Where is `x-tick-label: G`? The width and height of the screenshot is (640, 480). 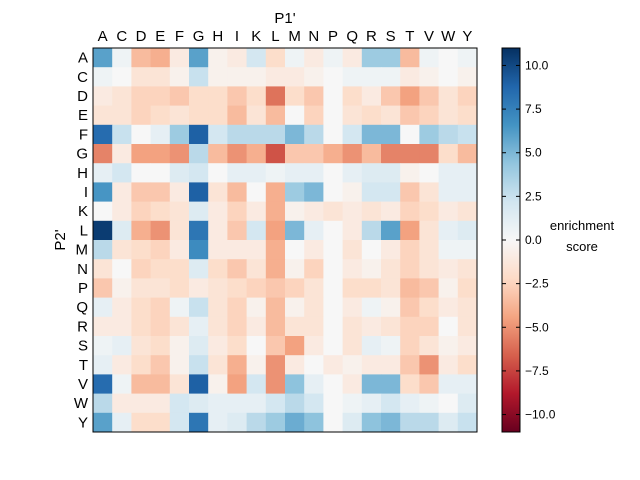 x-tick-label: G is located at coordinates (199, 36).